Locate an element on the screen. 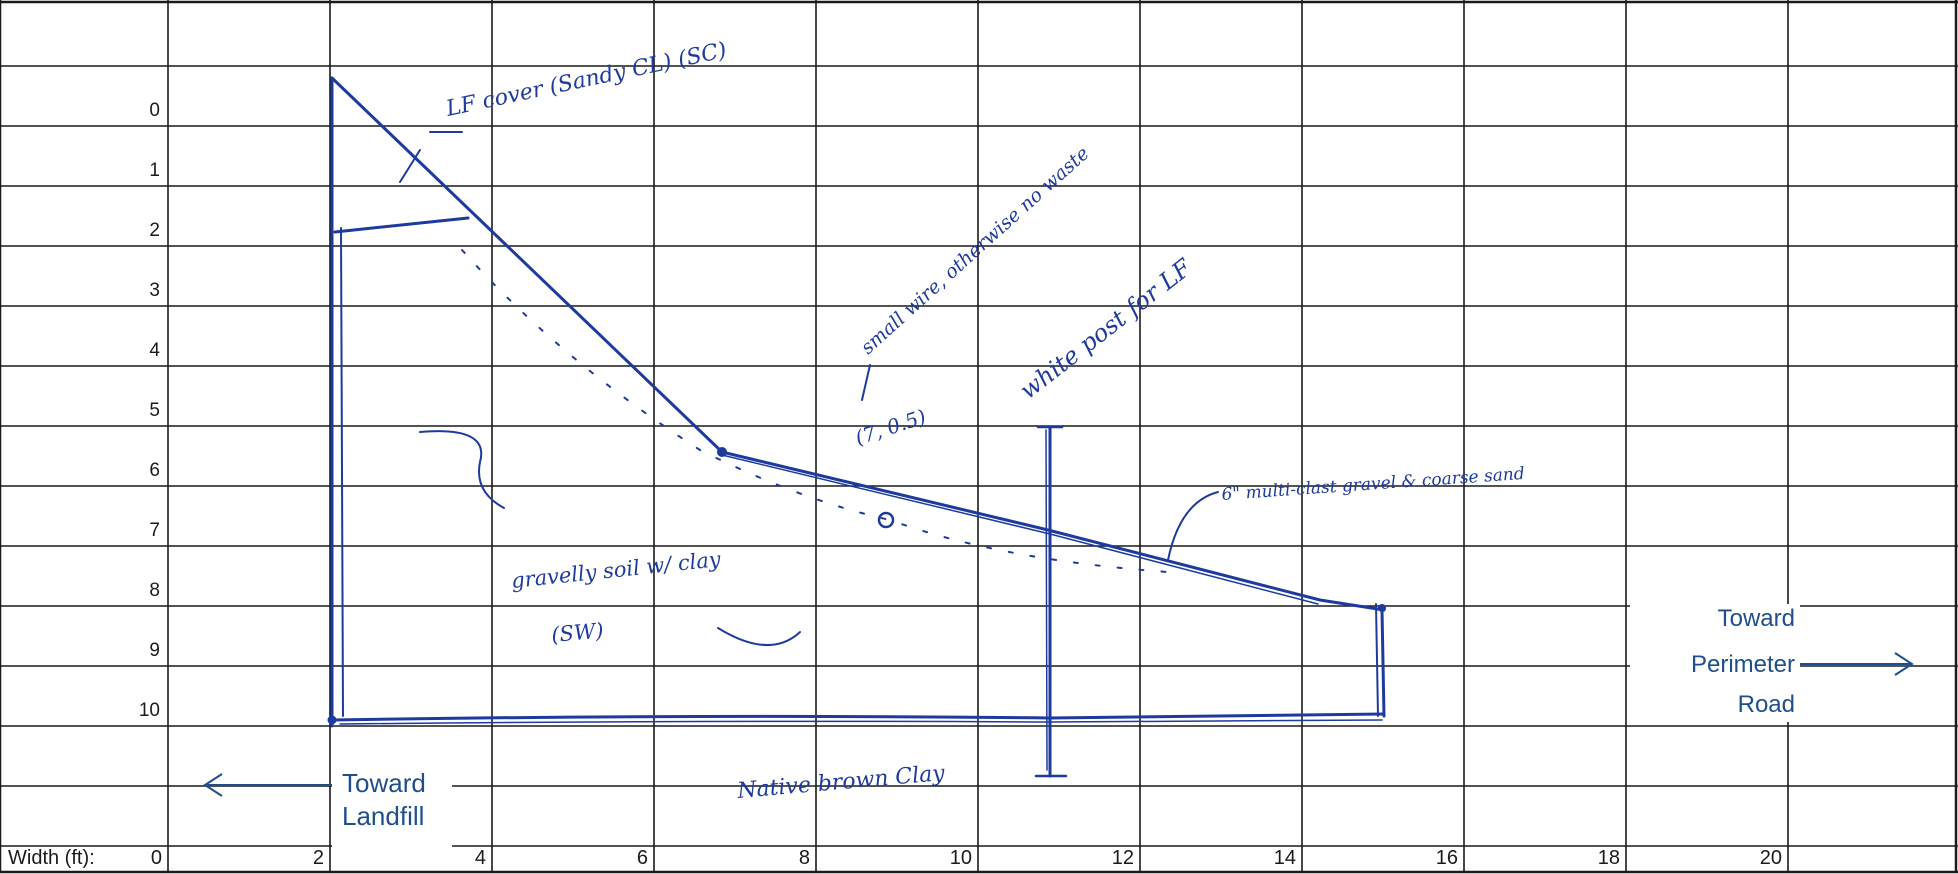 The height and width of the screenshot is (874, 1958). width-tick-label: 20 is located at coordinates (1771, 858).